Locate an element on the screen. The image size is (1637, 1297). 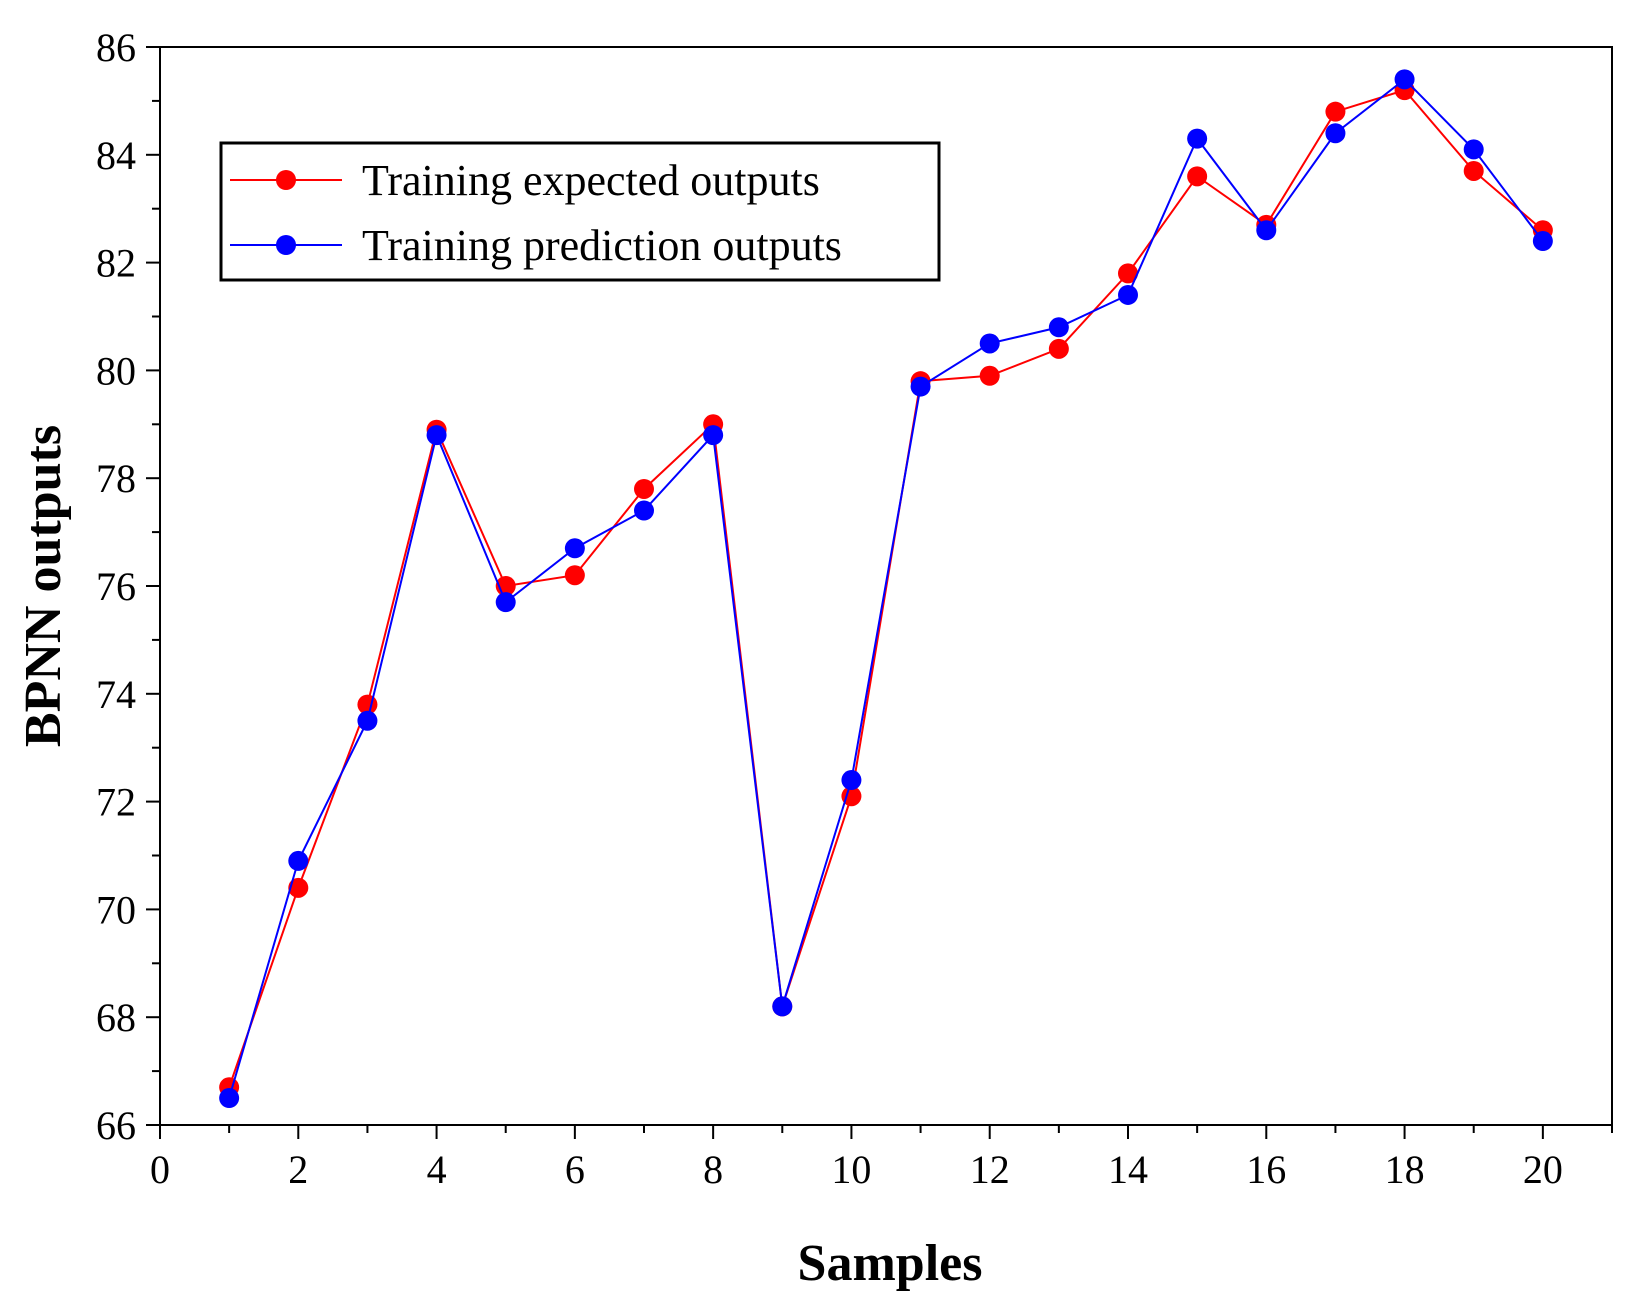
y-tick-label: 72 is located at coordinates (116, 802).